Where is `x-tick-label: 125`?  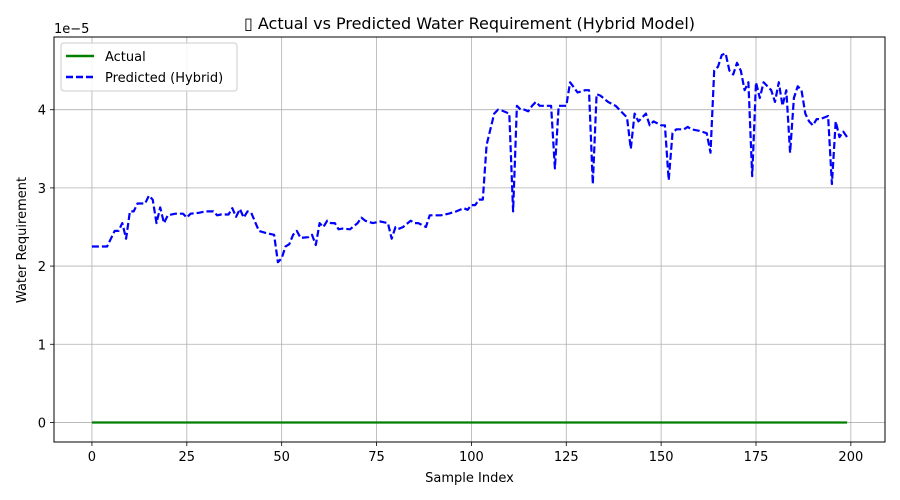 x-tick-label: 125 is located at coordinates (566, 457).